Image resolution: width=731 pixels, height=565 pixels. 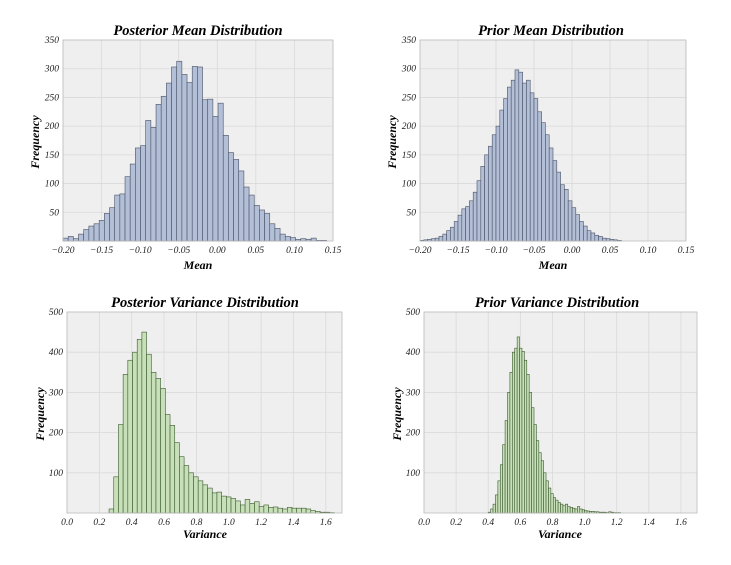 I want to click on x-tick-label: 0.00, so click(x=572, y=251).